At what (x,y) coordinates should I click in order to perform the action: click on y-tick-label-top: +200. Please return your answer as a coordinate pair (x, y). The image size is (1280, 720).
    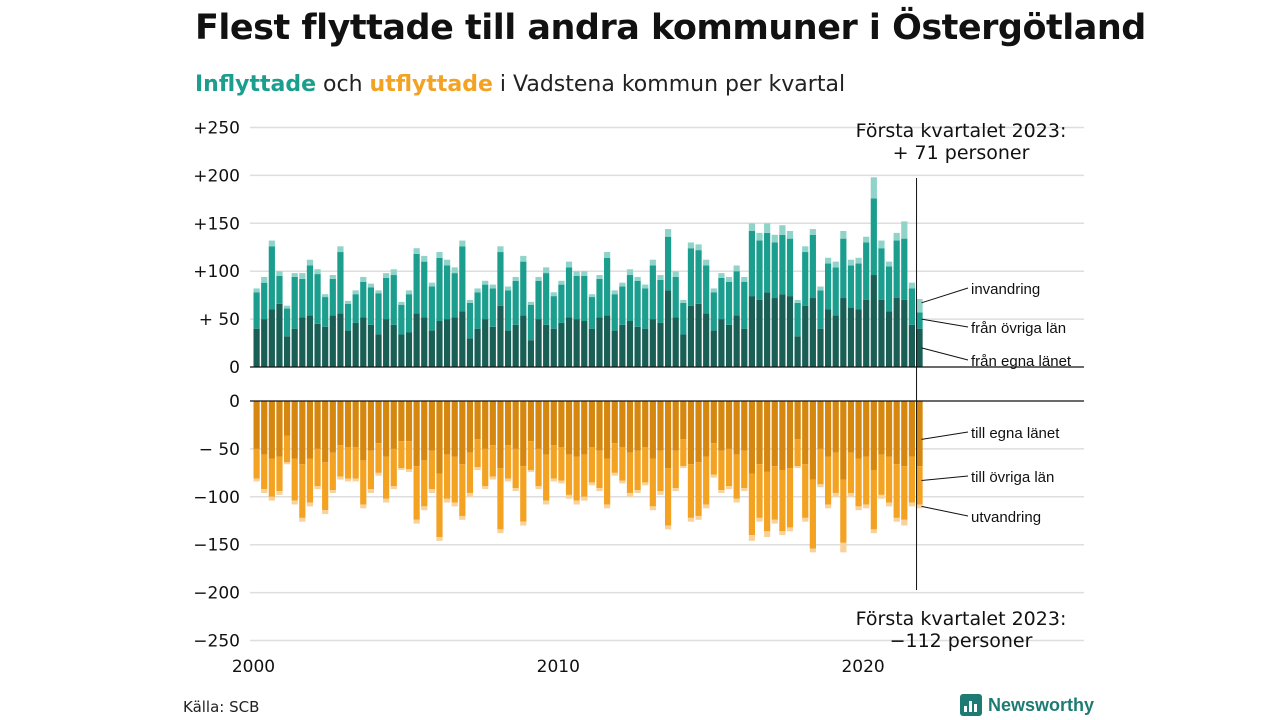
    Looking at the image, I should click on (216, 176).